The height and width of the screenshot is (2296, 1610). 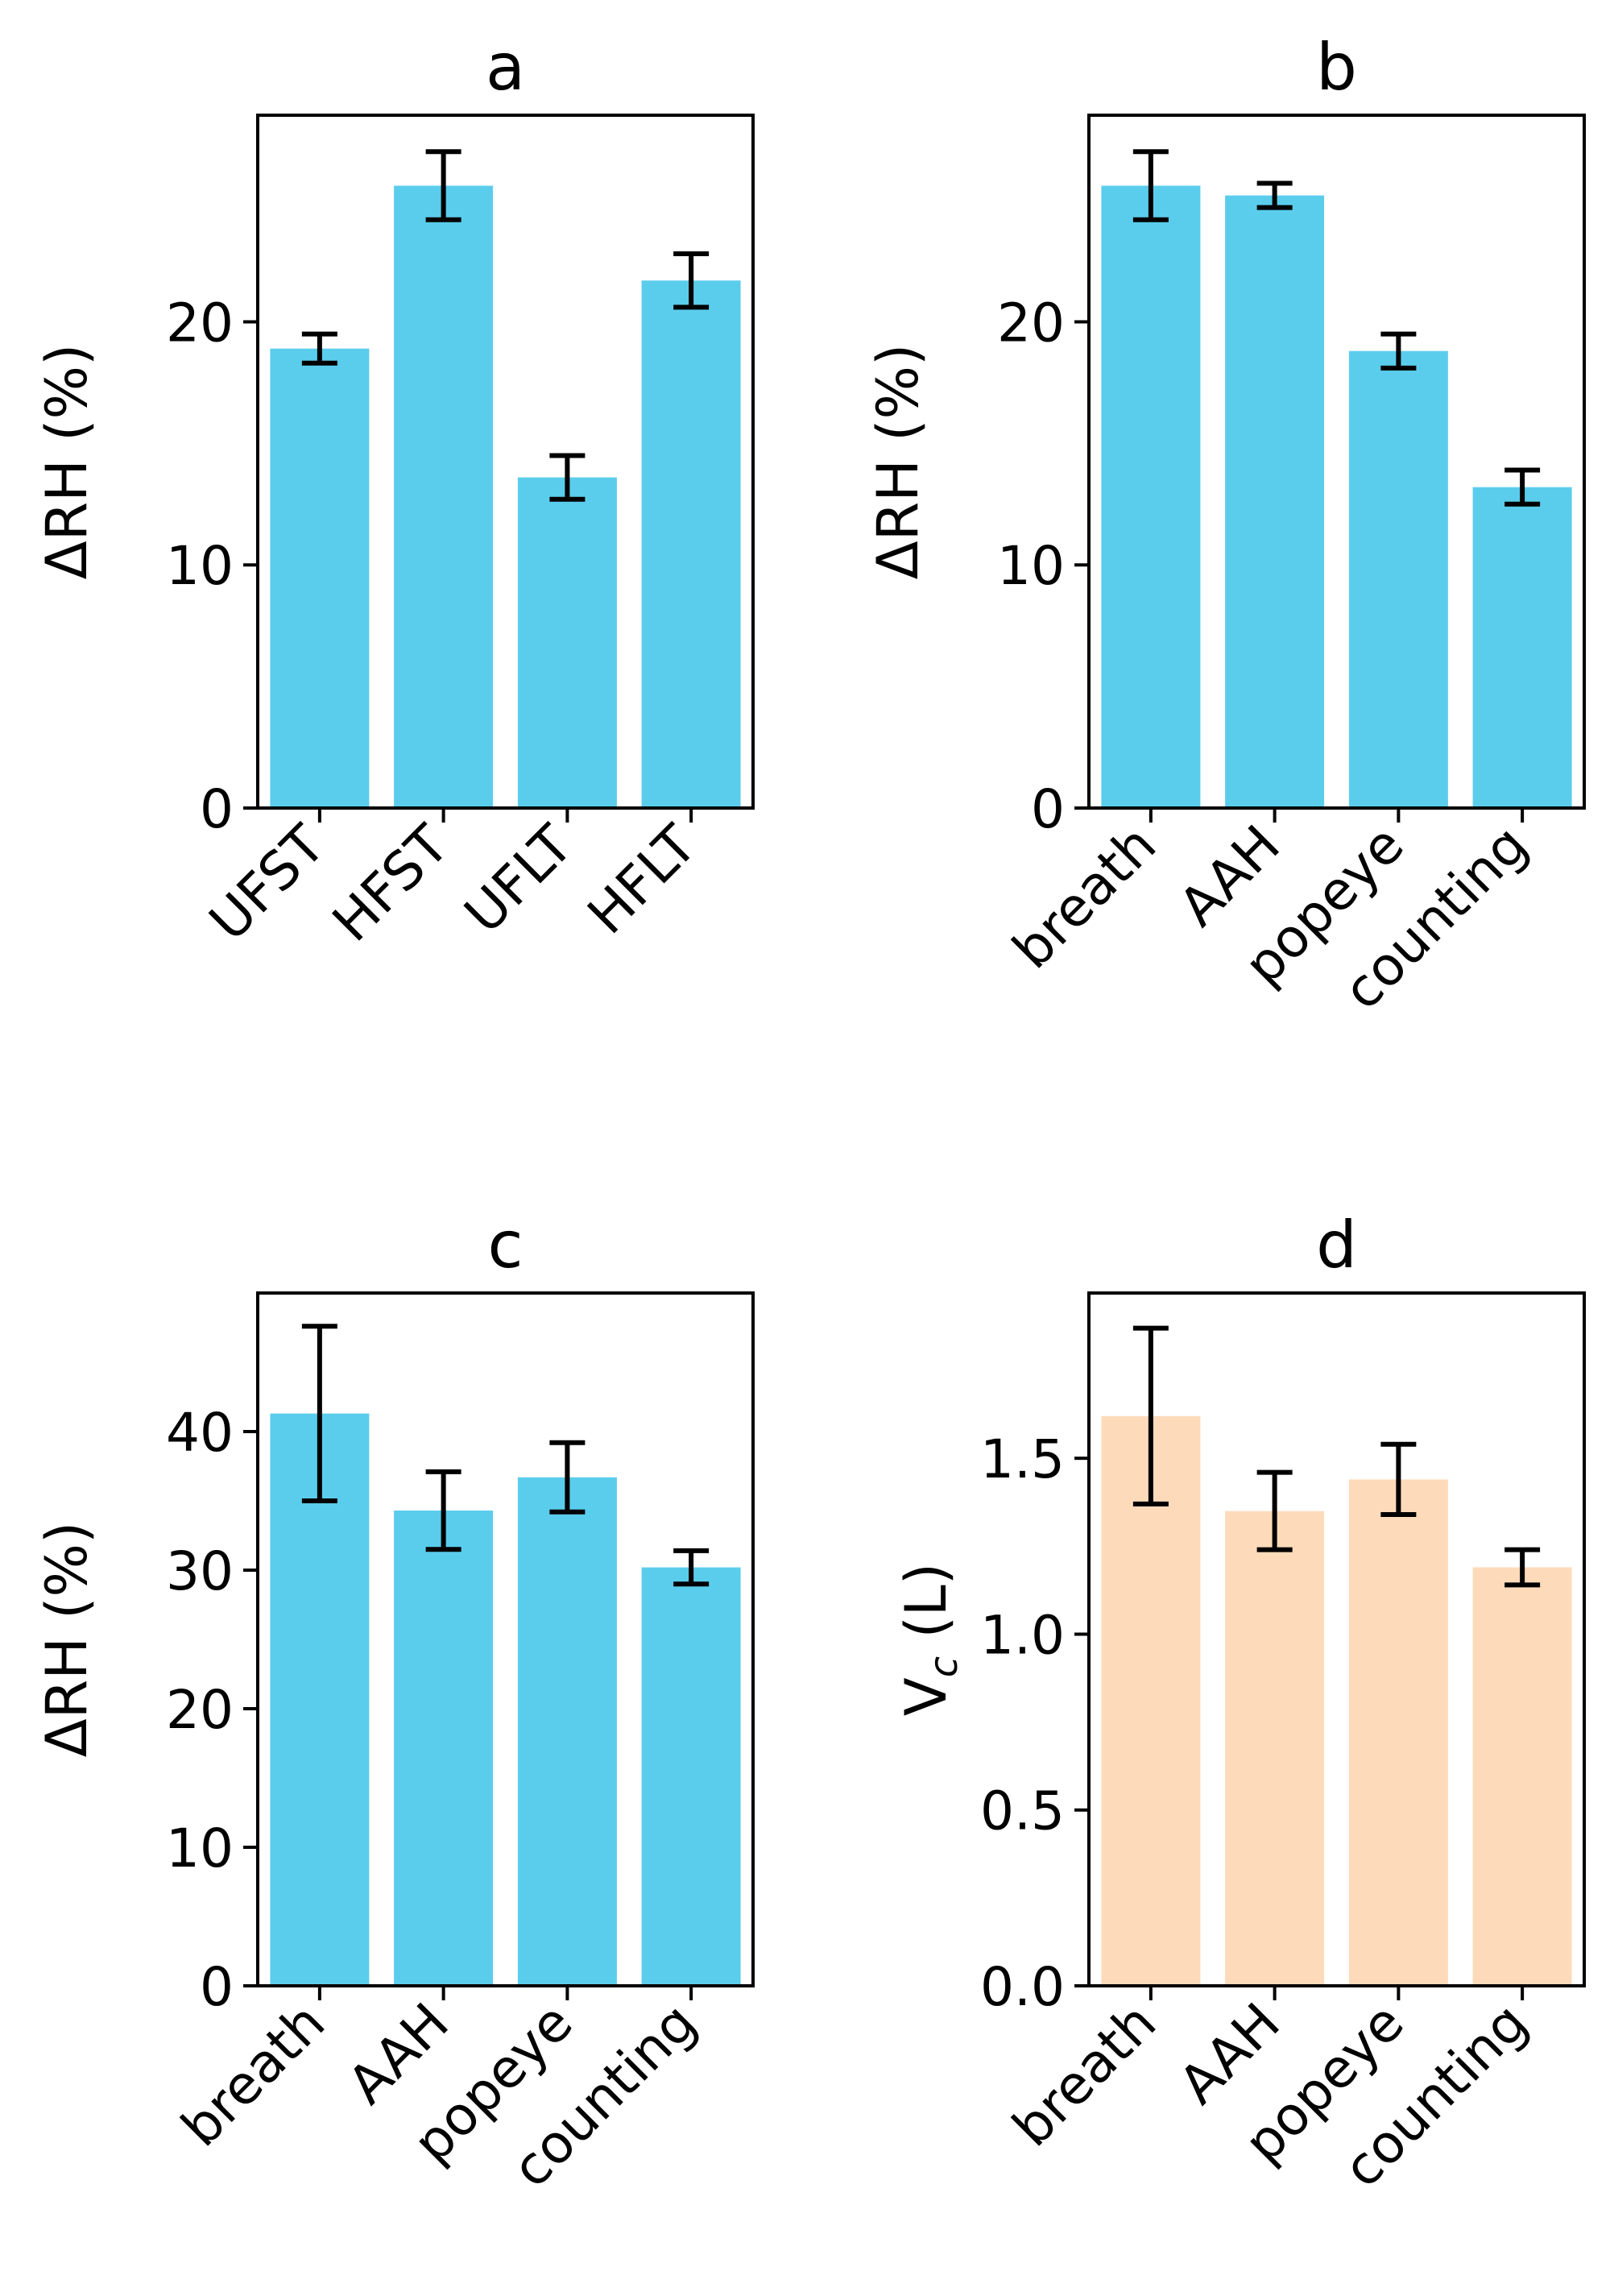 I want to click on y-tick-label-d-1: 0.5, so click(x=1022, y=1811).